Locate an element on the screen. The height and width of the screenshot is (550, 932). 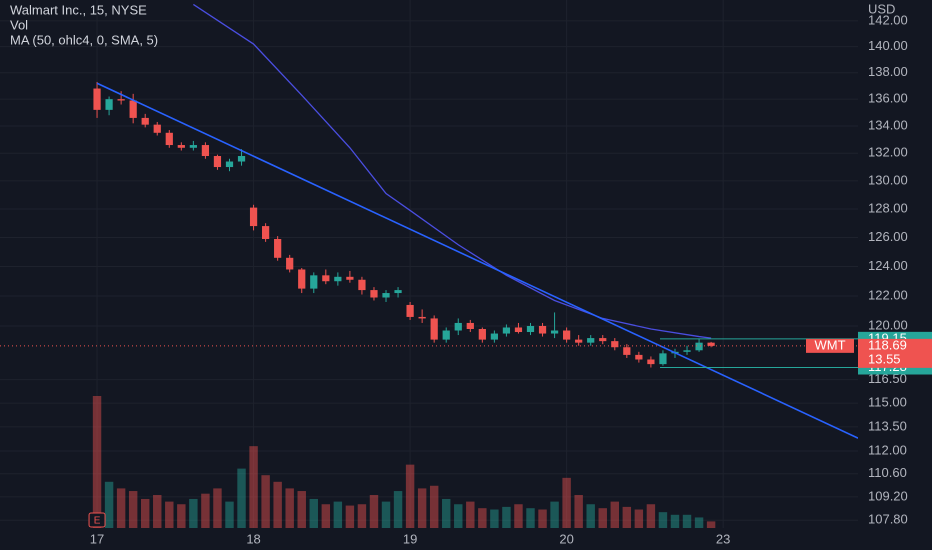
y-tick-label: 140.00 is located at coordinates (888, 45).